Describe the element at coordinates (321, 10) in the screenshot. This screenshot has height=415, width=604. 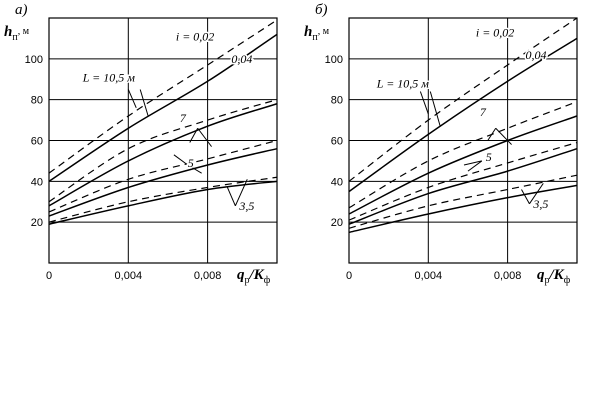
I see `panel-label: б)` at that location.